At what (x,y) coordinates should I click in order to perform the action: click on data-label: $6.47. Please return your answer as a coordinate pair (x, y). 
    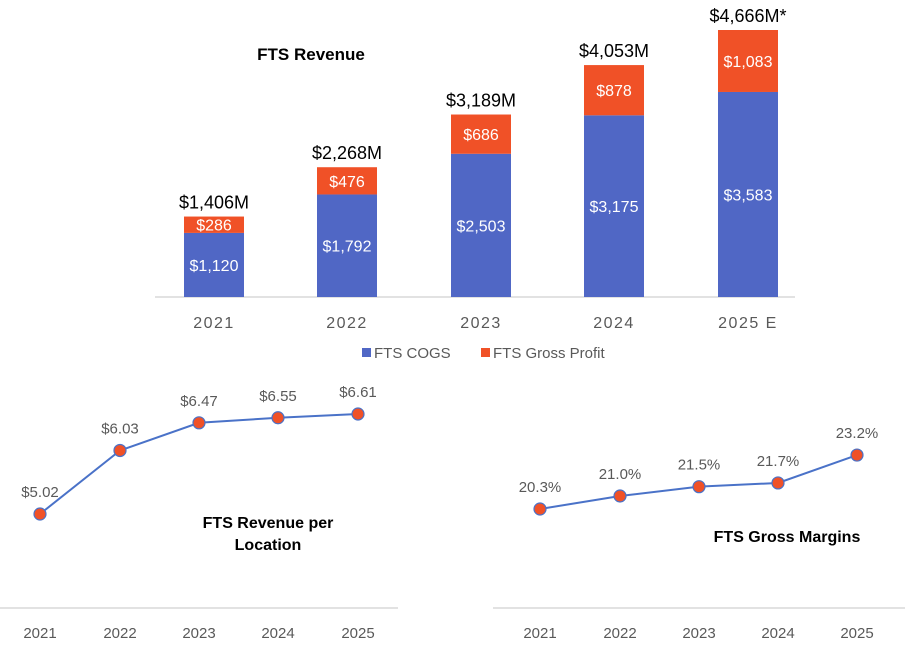
    Looking at the image, I should click on (199, 401).